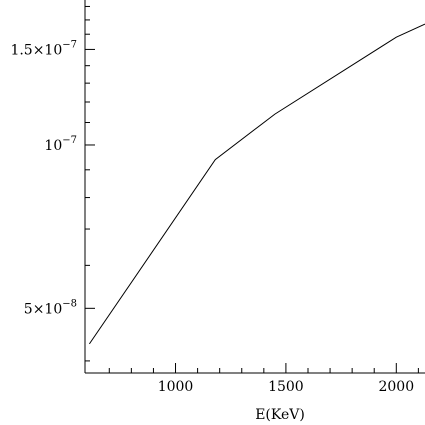 This screenshot has width=425, height=425. I want to click on y-tick-label-mantissa: 10, so click(53, 146).